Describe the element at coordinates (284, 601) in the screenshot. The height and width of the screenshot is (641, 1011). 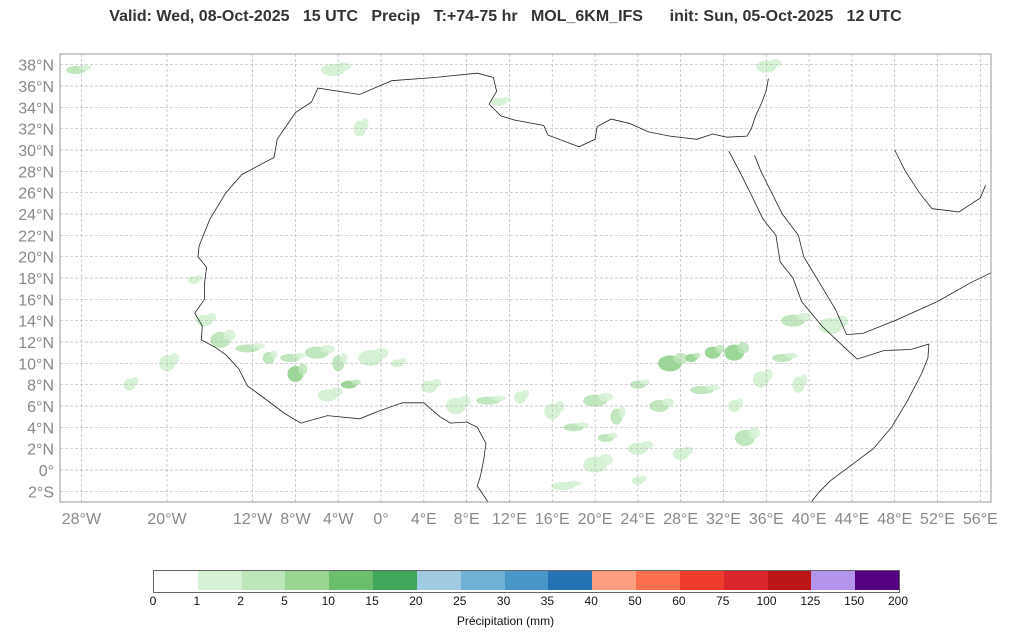
I see `colorbar-tick-label: 5` at that location.